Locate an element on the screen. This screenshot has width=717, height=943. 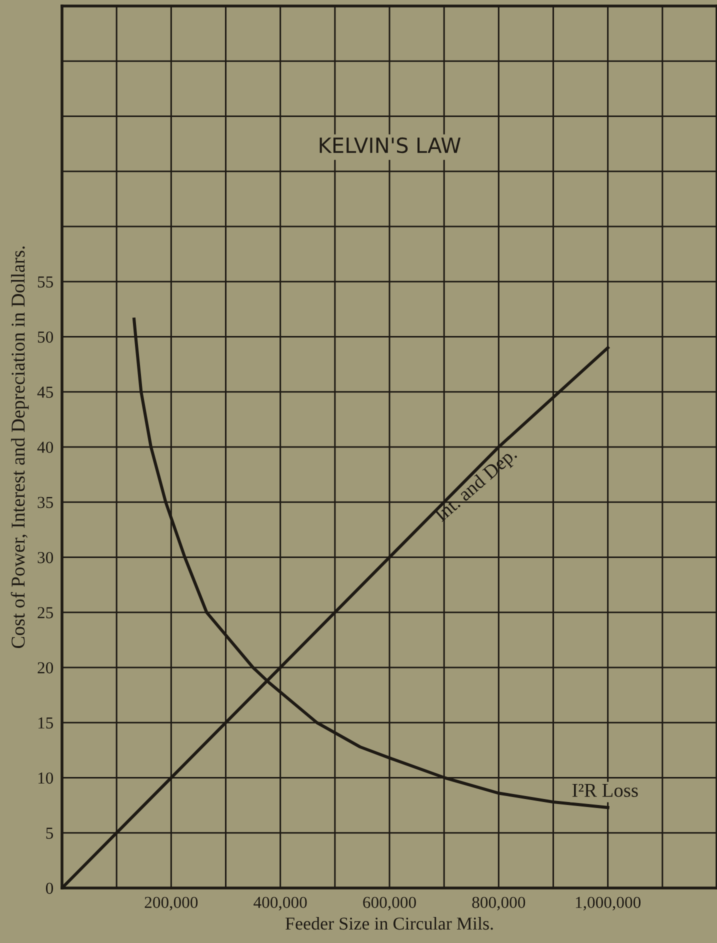
y-tick-label: 30 is located at coordinates (46, 558).